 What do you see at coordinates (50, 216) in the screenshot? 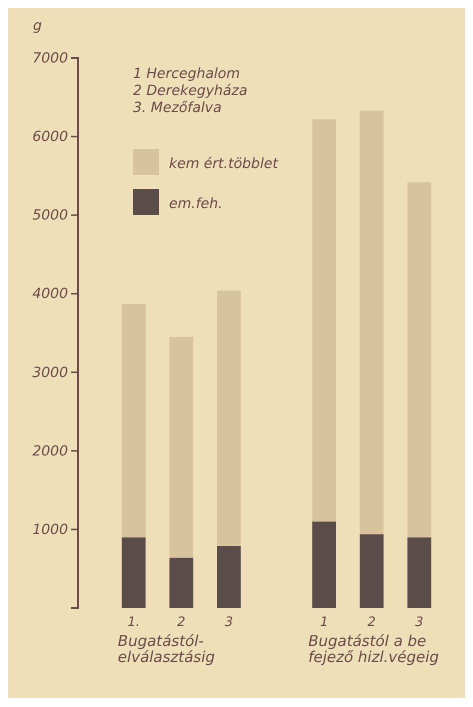
I see `y-tick-label: 5000` at bounding box center [50, 216].